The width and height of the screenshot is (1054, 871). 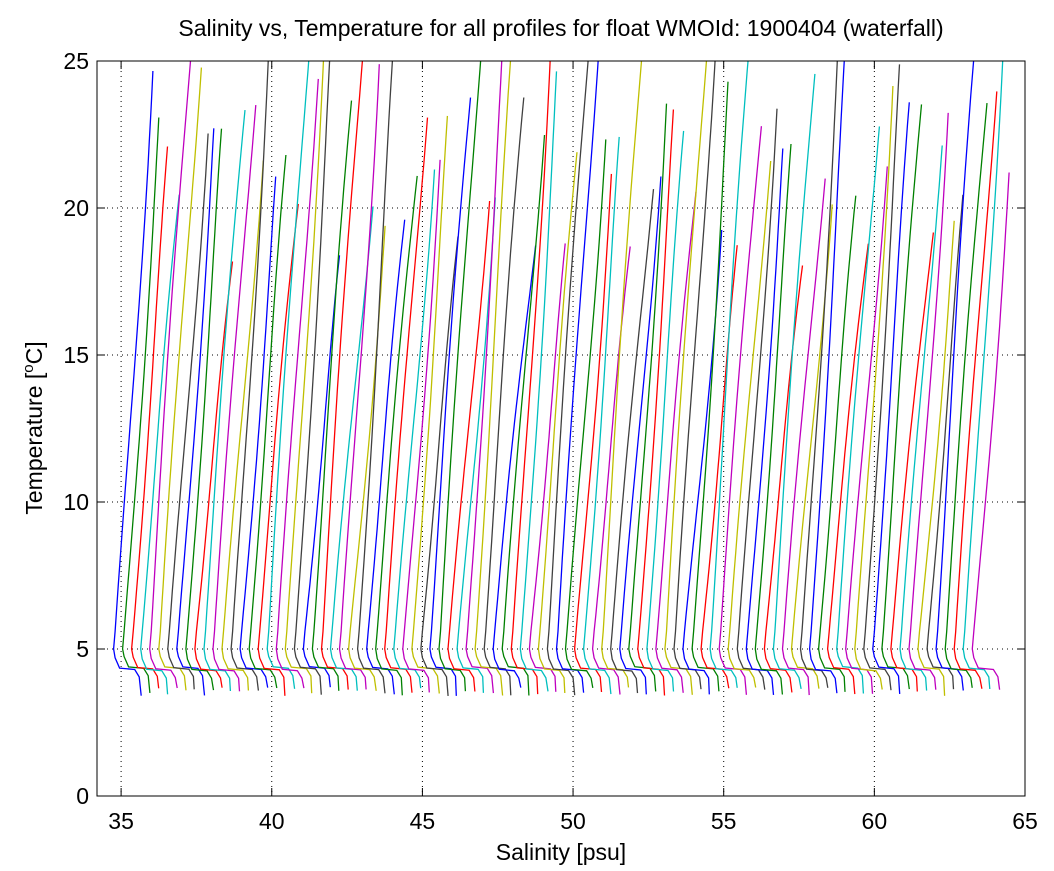 I want to click on y-tick-label: 20, so click(x=76, y=208).